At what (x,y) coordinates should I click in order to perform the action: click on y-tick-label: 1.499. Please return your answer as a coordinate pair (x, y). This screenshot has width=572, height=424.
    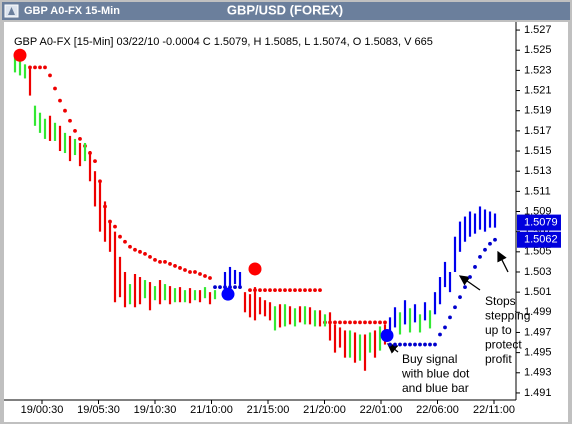
    Looking at the image, I should click on (538, 312).